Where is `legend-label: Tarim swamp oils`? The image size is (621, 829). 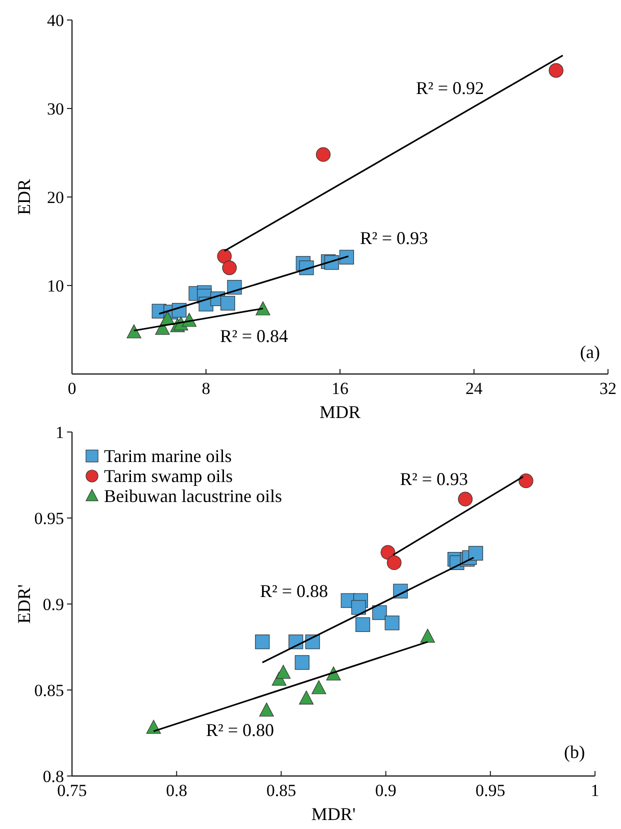 legend-label: Tarim swamp oils is located at coordinates (168, 476).